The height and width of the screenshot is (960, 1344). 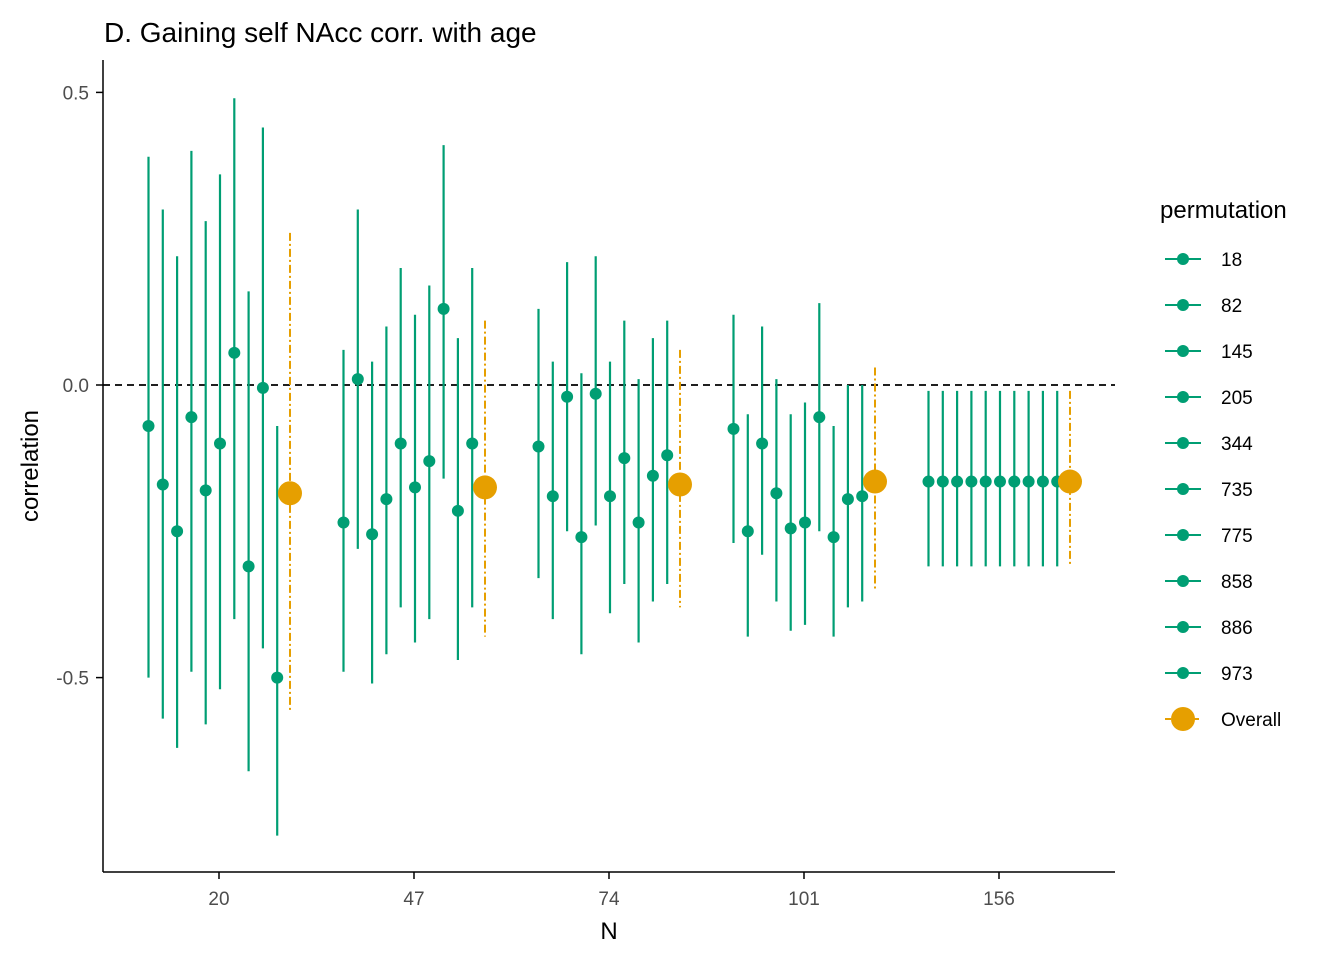 What do you see at coordinates (1209, 674) in the screenshot?
I see `legend-item-973: 973` at bounding box center [1209, 674].